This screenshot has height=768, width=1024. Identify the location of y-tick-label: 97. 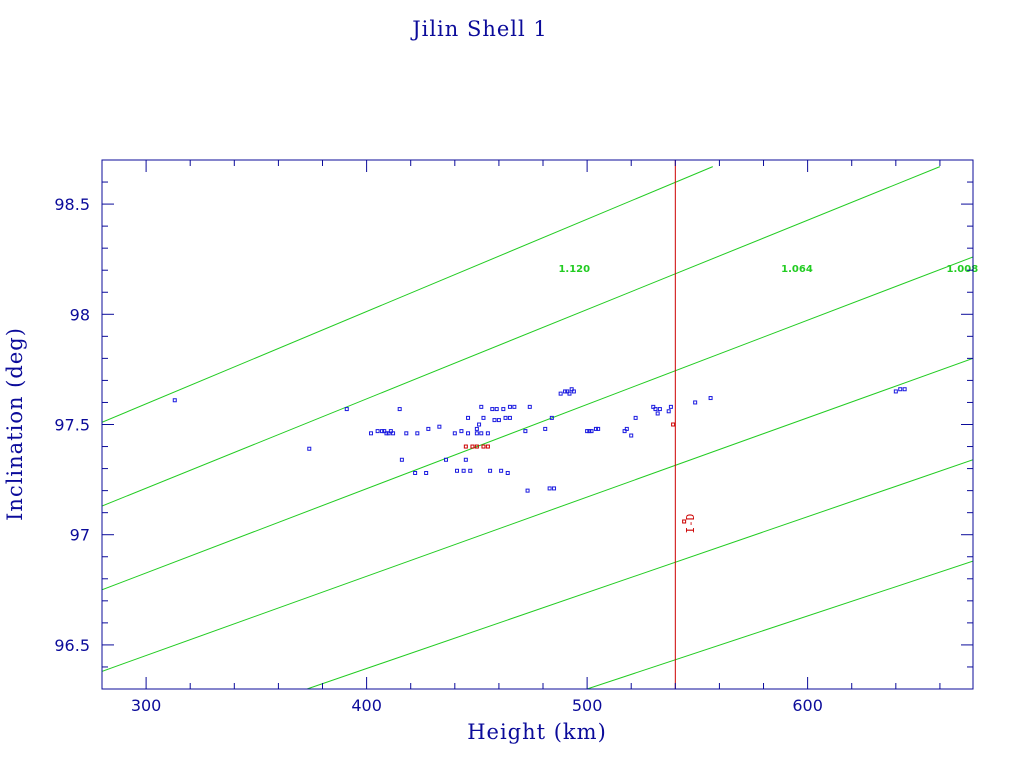
(80, 535).